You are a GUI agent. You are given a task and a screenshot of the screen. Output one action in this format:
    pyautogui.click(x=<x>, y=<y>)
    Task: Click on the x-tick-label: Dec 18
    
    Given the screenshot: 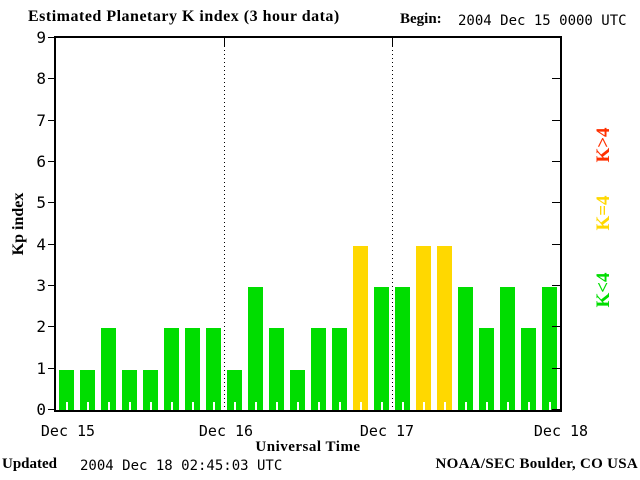 What is the action you would take?
    pyautogui.click(x=561, y=431)
    